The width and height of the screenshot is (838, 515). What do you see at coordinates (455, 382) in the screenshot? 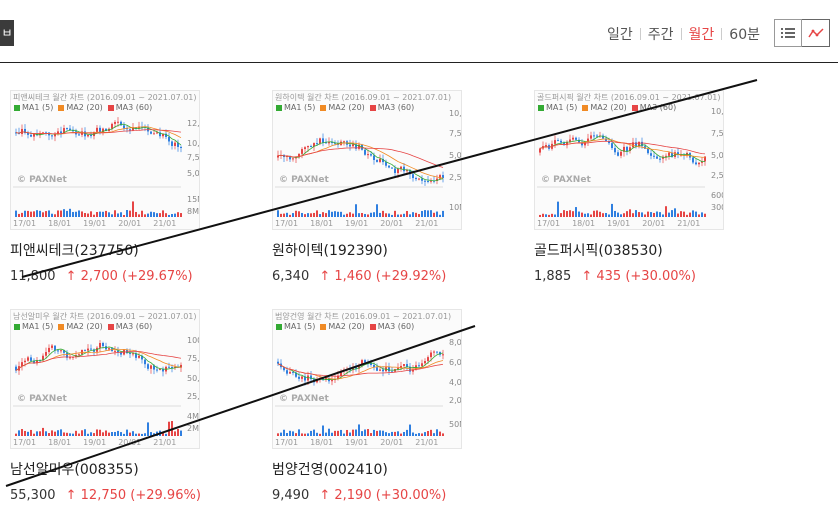
I see `y-tick: 4,000` at bounding box center [455, 382].